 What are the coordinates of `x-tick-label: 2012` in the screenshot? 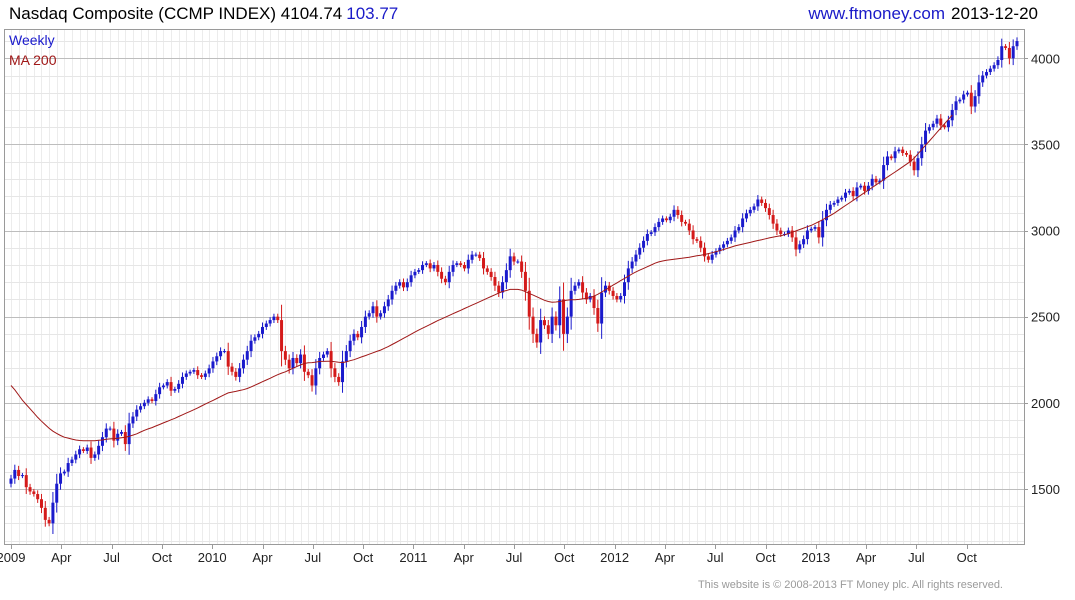 It's located at (614, 557).